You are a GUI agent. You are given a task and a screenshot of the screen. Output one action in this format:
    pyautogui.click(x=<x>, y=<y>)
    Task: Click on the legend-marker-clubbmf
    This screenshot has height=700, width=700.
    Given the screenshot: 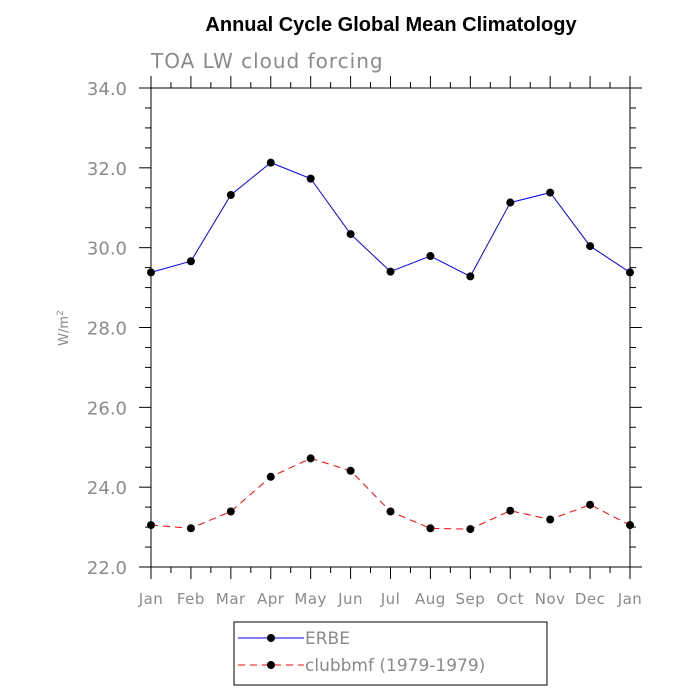 What is the action you would take?
    pyautogui.click(x=271, y=665)
    